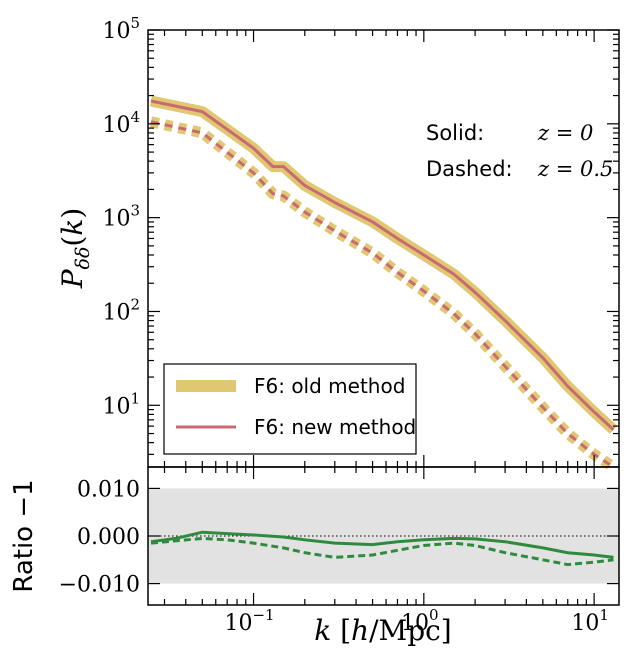  I want to click on legend-label-new: F6: new method, so click(335, 427).